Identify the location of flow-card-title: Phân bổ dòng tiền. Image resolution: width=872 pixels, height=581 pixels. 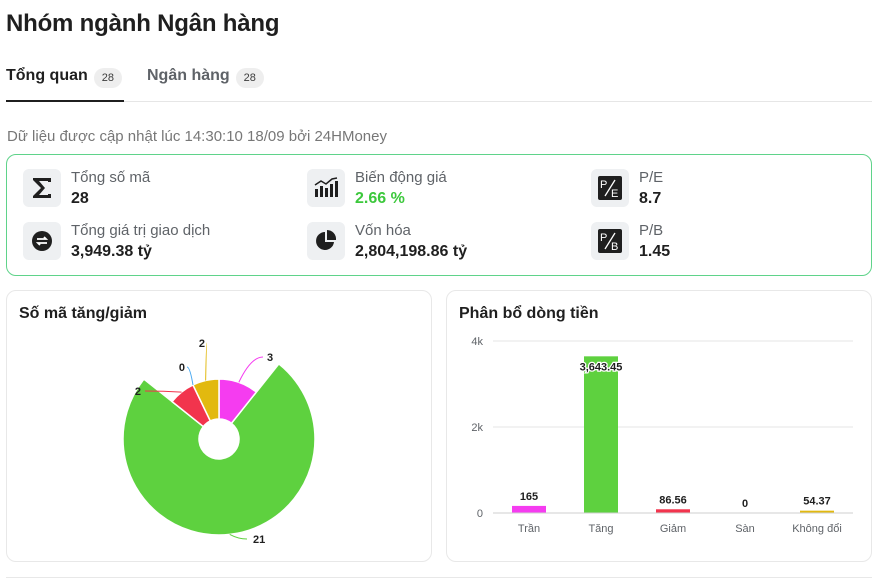
(529, 313).